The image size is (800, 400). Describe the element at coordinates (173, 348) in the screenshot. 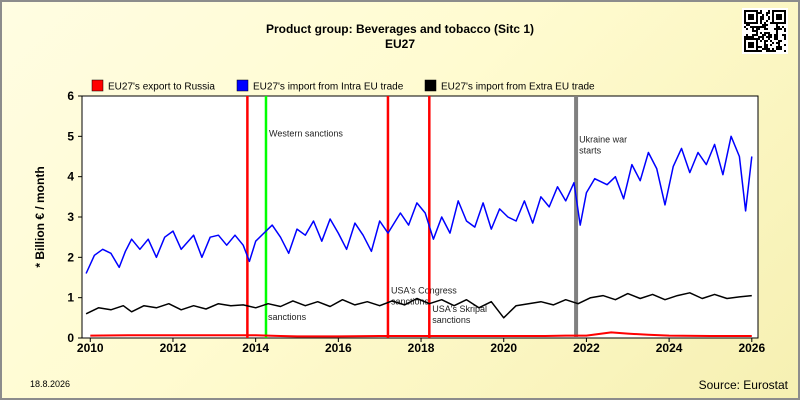

I see `x-tick-1: 2012` at that location.